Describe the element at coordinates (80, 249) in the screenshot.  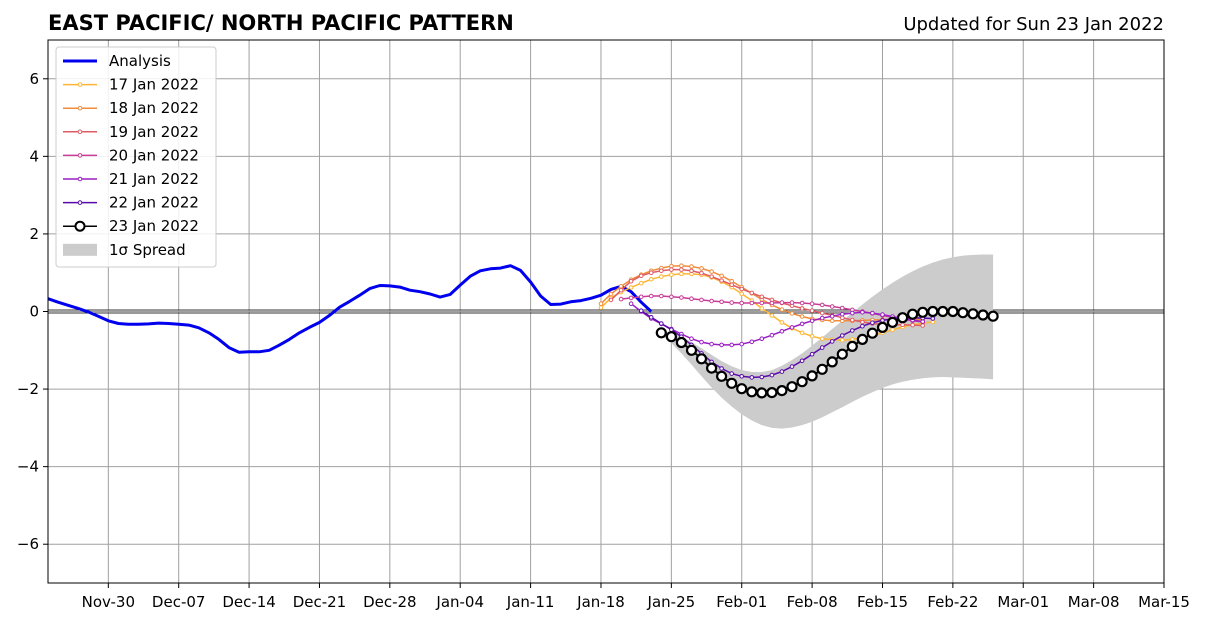
I see `legend-swatch-patch` at that location.